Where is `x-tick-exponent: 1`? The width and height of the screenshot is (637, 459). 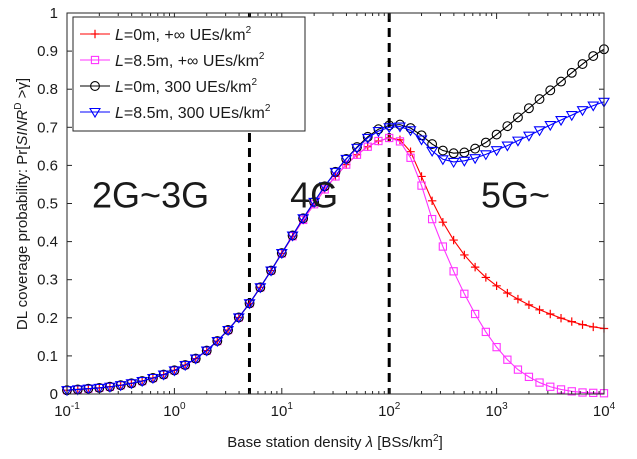
x-tick-exponent: 1 is located at coordinates (290, 406).